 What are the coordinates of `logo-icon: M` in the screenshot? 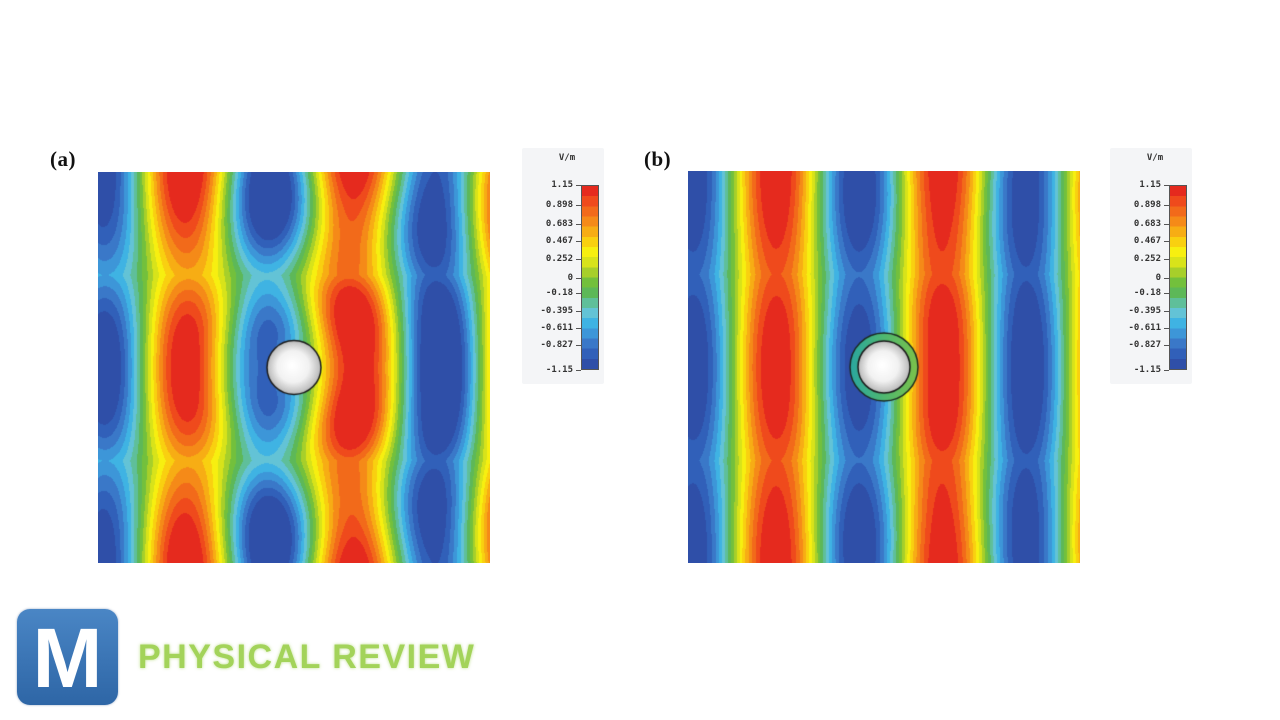 It's located at (67, 657).